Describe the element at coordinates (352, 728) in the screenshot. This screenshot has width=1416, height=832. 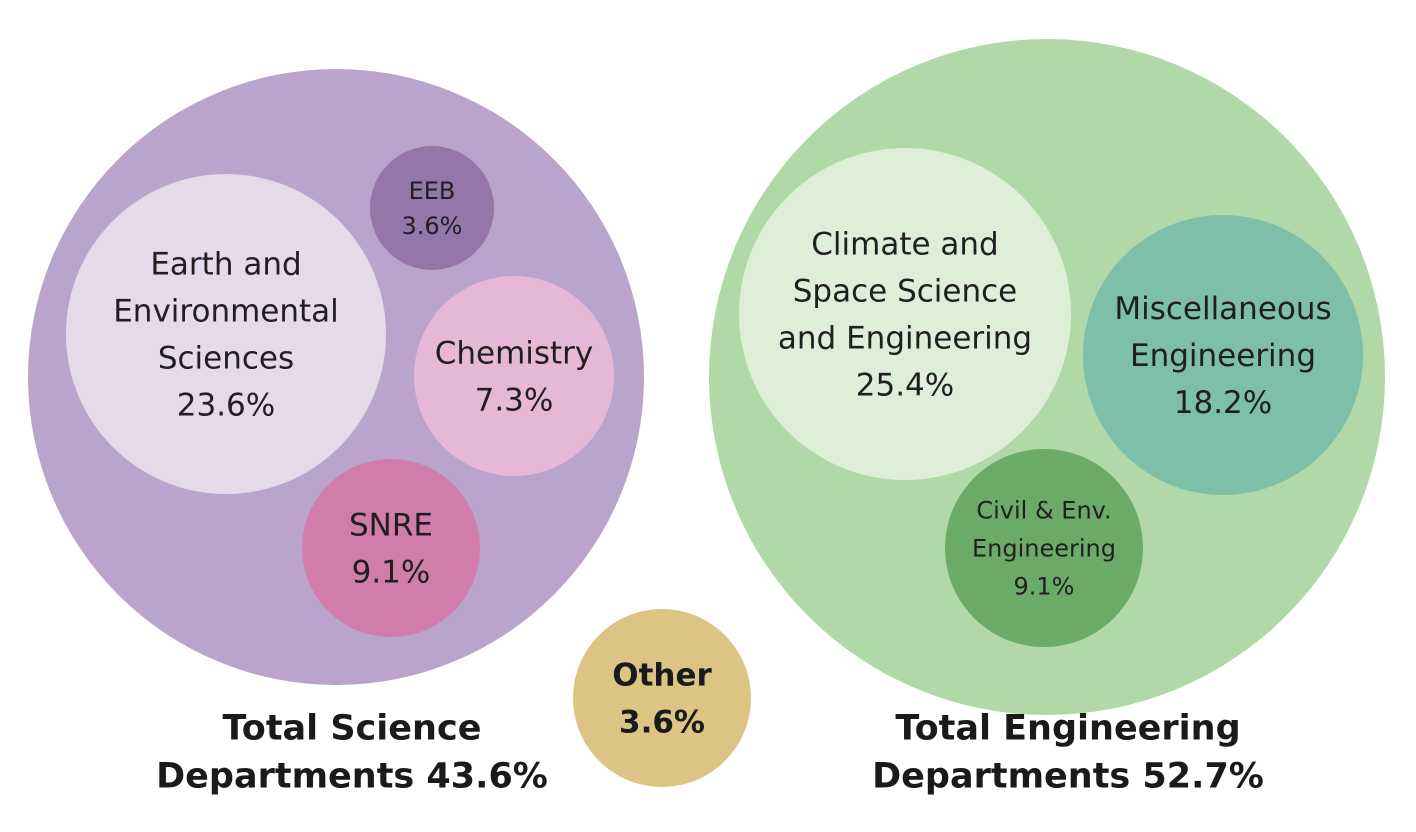
I see `total-science-total-label-line: Total Science` at that location.